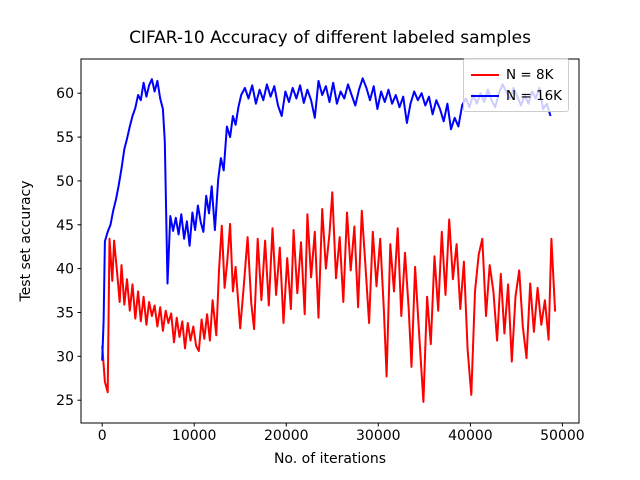  What do you see at coordinates (26, 241) in the screenshot?
I see `y-axis-label: Test set accuracy` at bounding box center [26, 241].